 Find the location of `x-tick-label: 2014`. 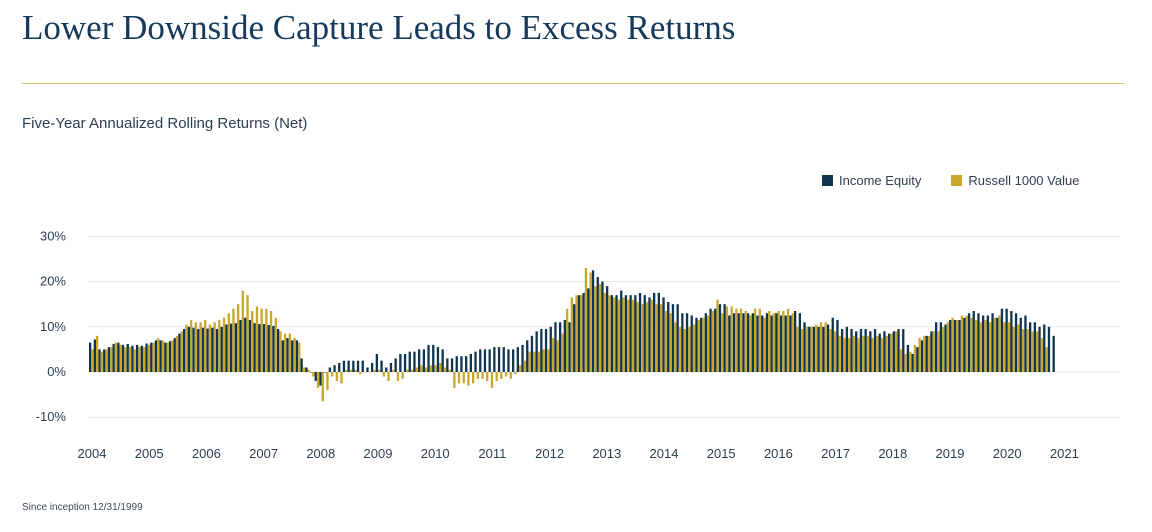

x-tick-label: 2014 is located at coordinates (664, 453).